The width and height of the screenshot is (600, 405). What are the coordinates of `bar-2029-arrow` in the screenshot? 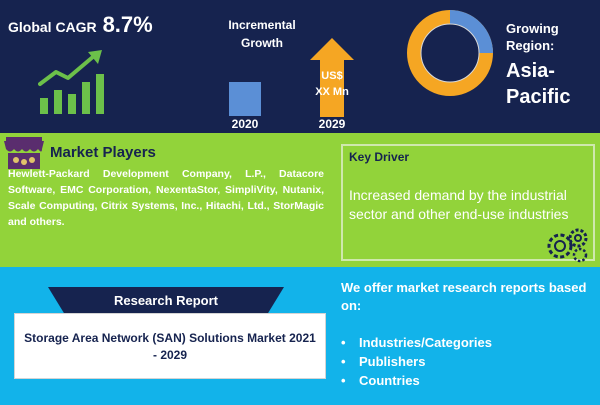 It's located at (332, 77).